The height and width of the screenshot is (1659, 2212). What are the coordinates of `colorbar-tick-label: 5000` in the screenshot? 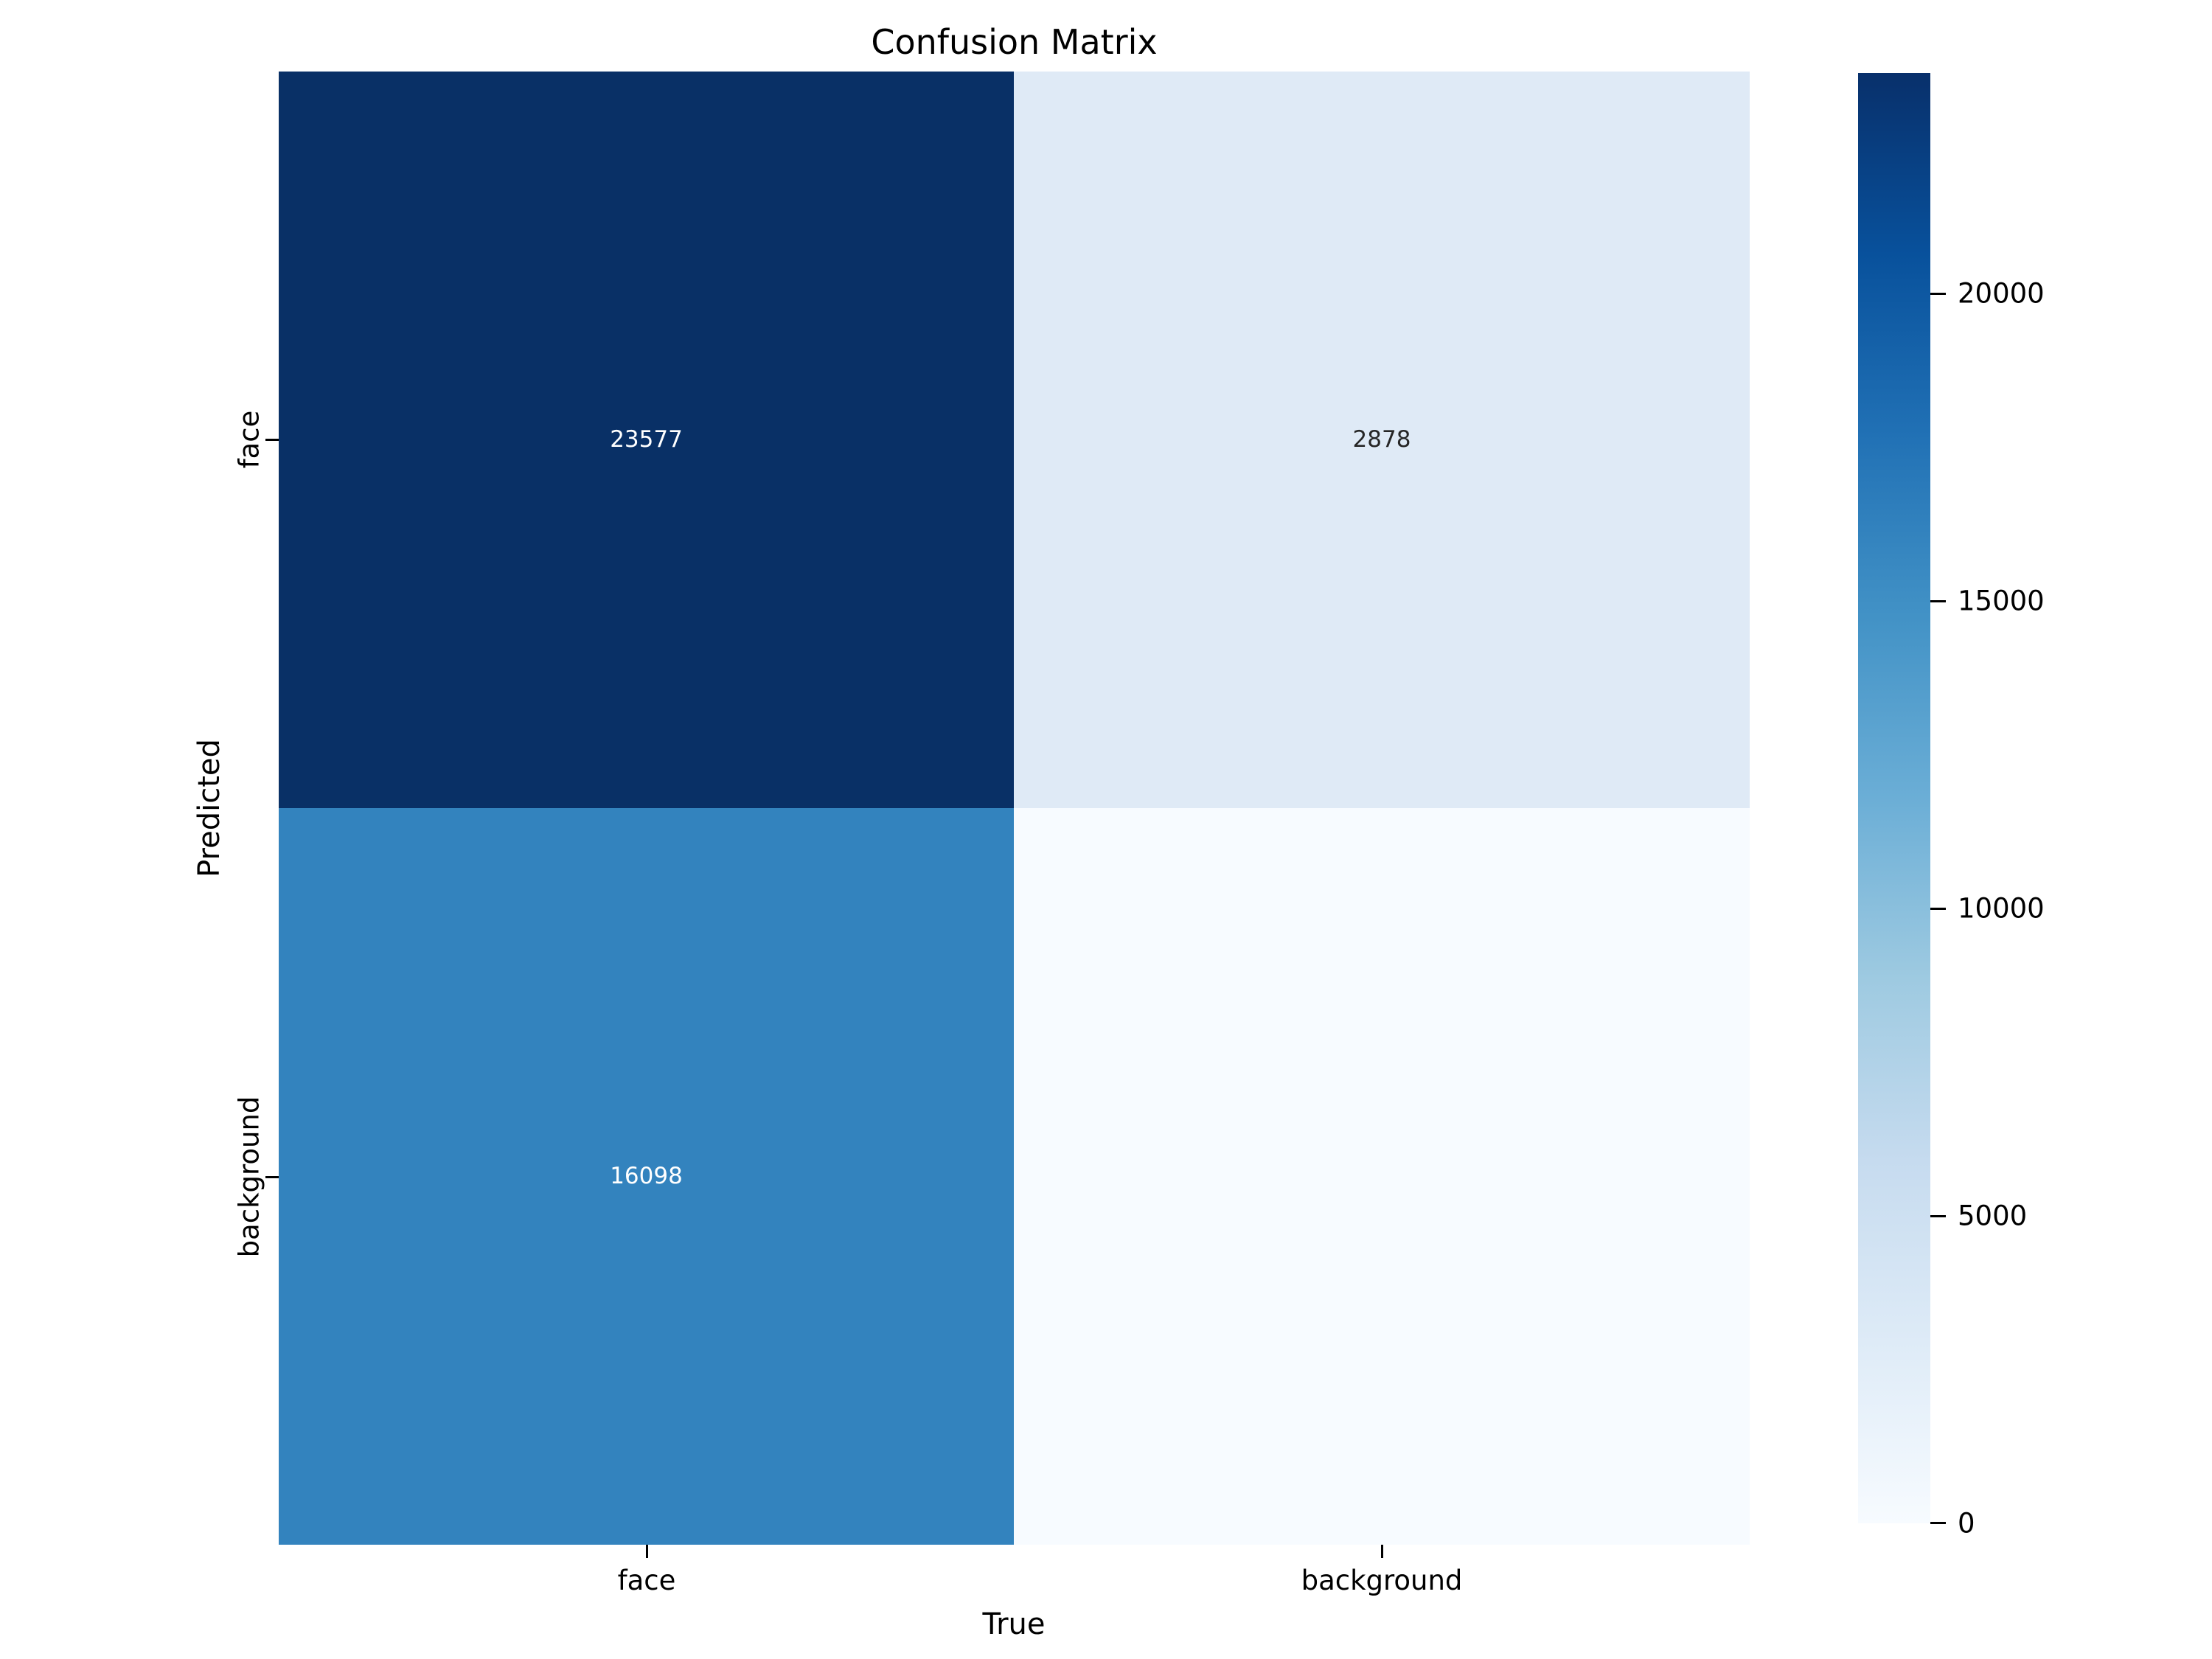 It's located at (1993, 1216).